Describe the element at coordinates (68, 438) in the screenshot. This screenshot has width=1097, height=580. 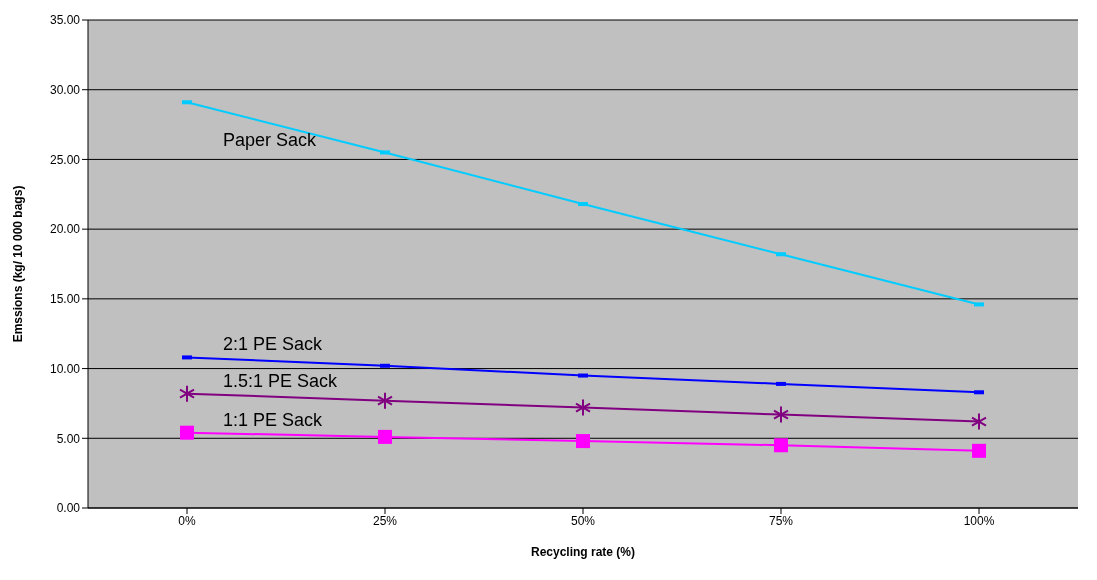
I see `y-tick-label: 5.00` at that location.